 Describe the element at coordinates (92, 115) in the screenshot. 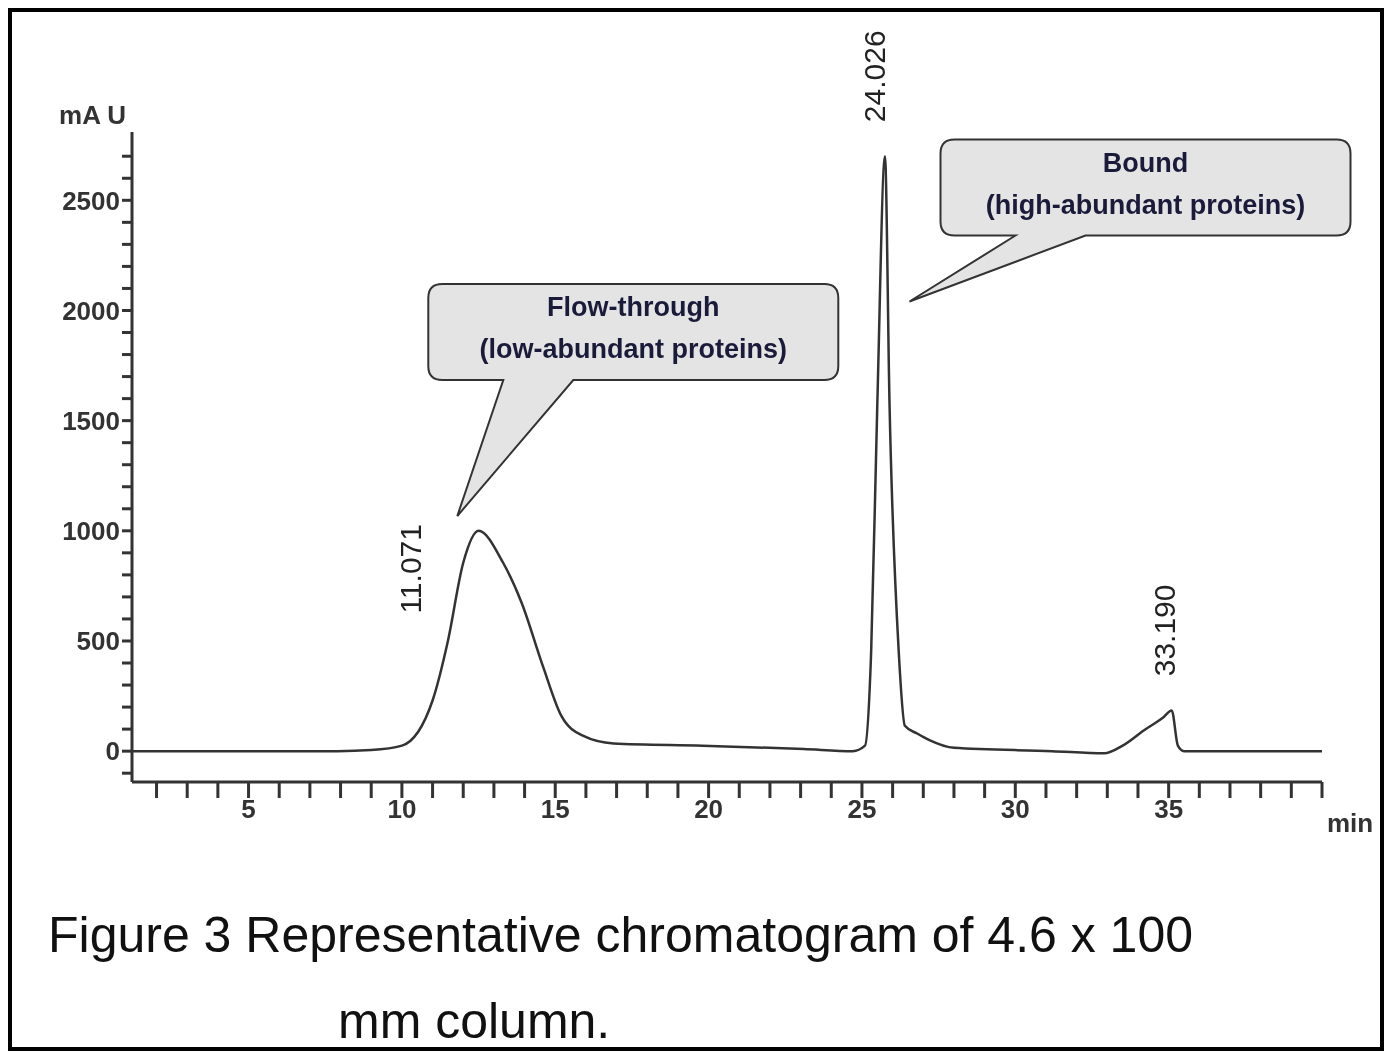

I see `y-axis-title: mA U` at that location.